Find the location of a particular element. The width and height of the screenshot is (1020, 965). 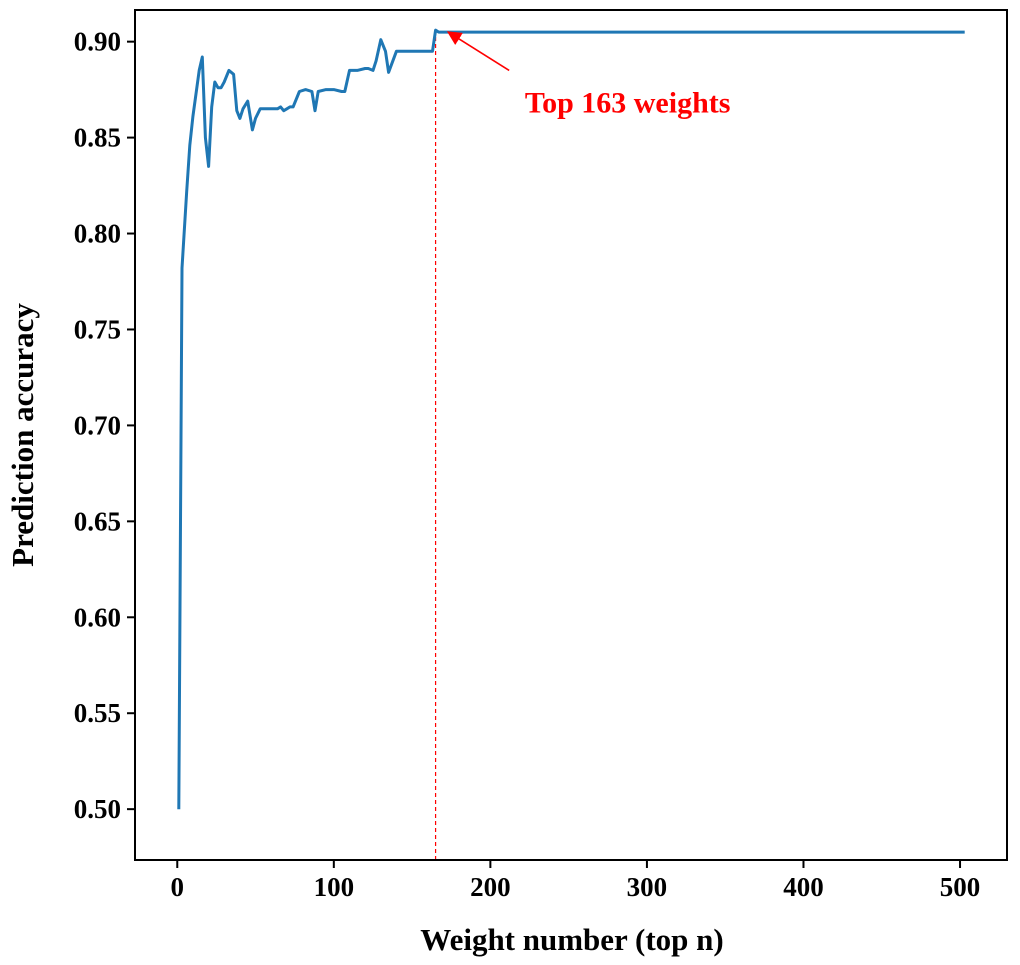

x-tick-label: 0 is located at coordinates (178, 887).